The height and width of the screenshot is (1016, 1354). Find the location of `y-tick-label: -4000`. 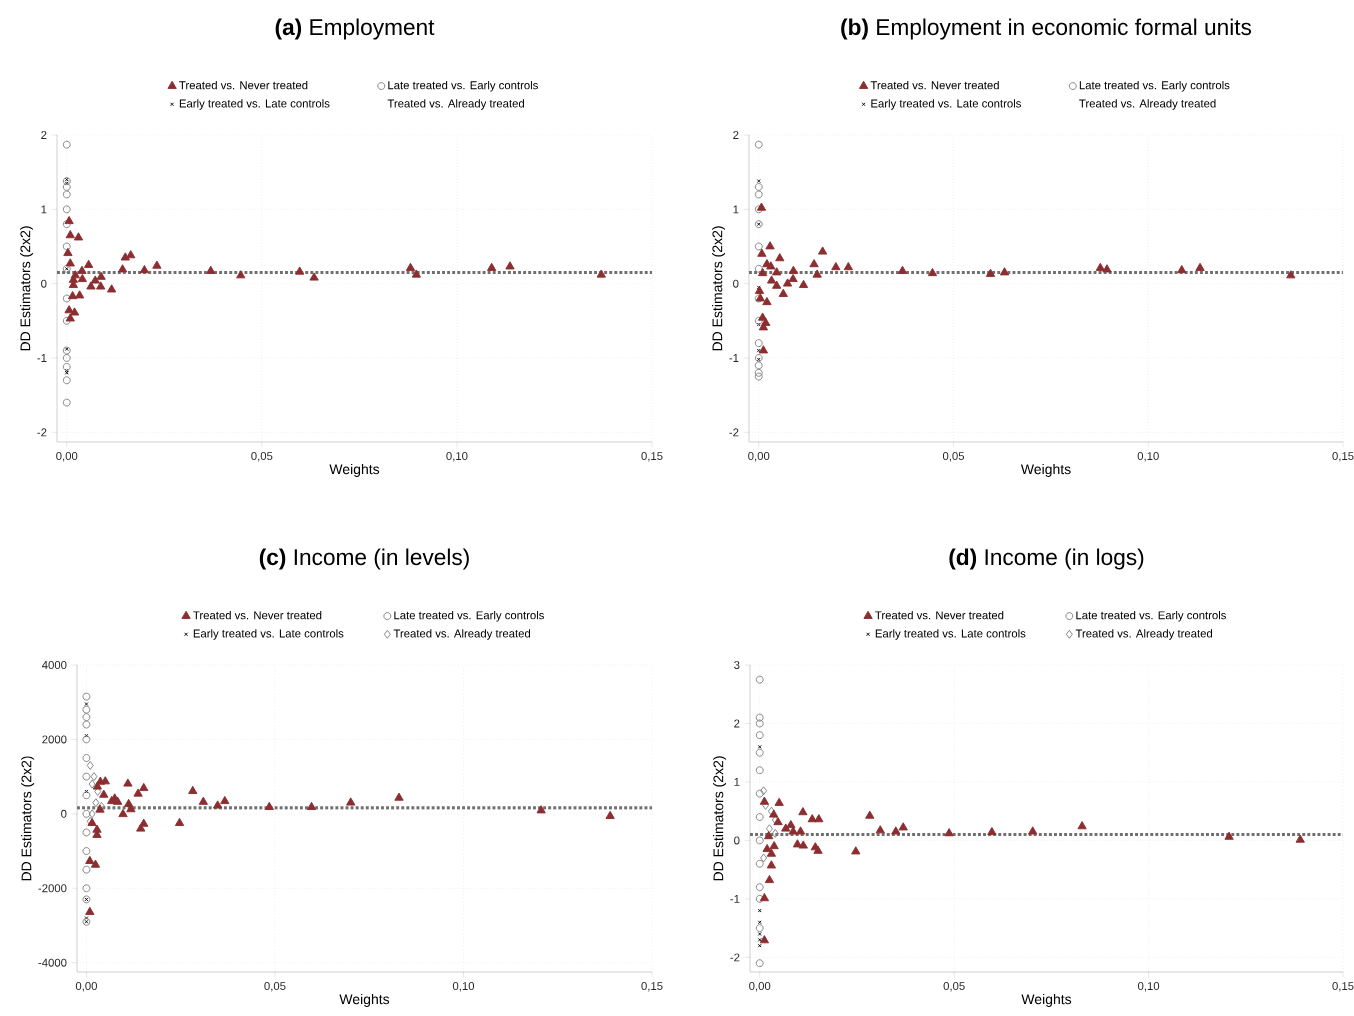

y-tick-label: -4000 is located at coordinates (52, 962).